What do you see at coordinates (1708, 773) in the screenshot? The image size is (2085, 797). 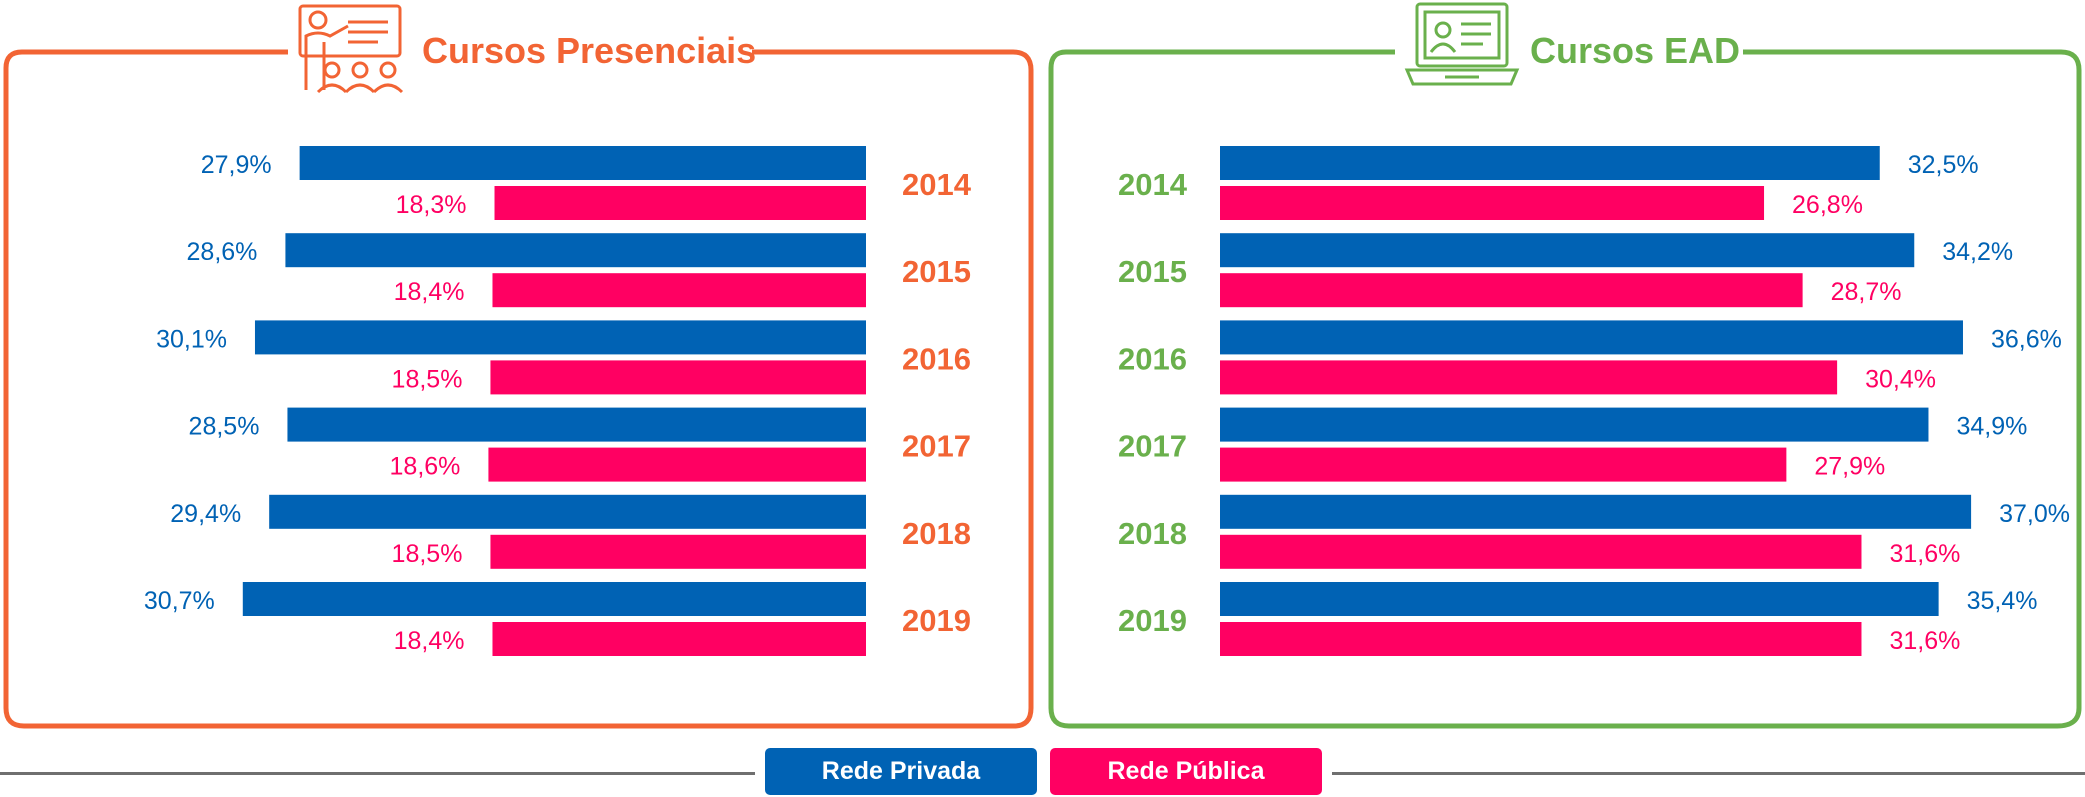 I see `legend-divider-right` at bounding box center [1708, 773].